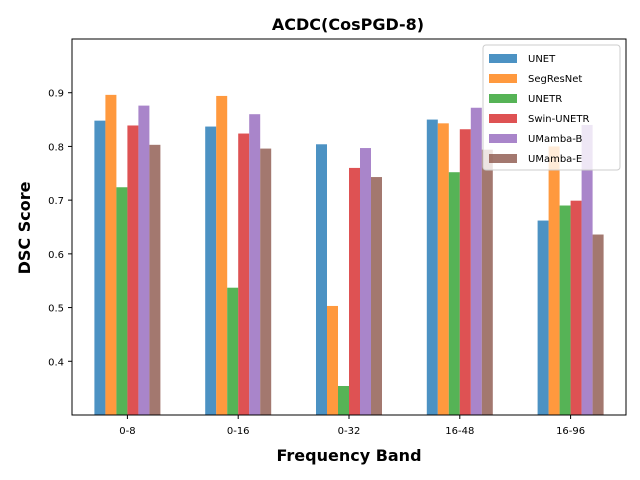  What do you see at coordinates (348, 455) in the screenshot?
I see `x-axis-label: Frequency Band` at bounding box center [348, 455].